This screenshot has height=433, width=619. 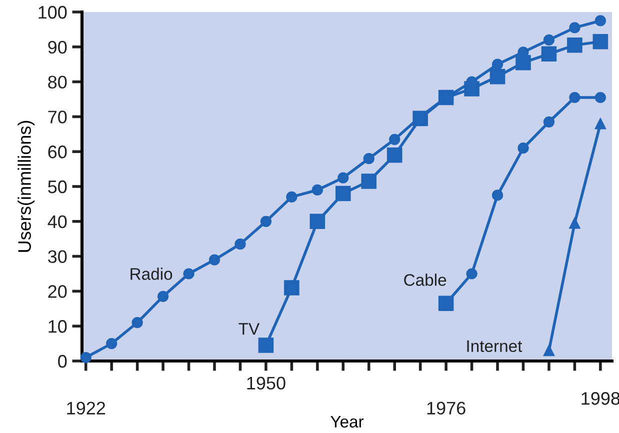 I want to click on series-label: TV, so click(x=249, y=329).